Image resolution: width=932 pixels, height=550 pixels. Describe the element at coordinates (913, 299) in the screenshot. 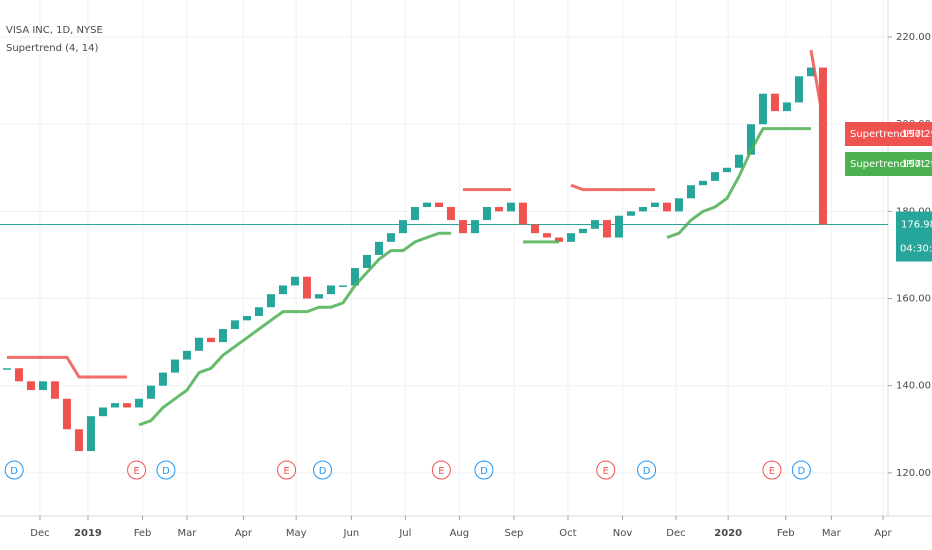

I see `y-tick-label: 160.00` at that location.